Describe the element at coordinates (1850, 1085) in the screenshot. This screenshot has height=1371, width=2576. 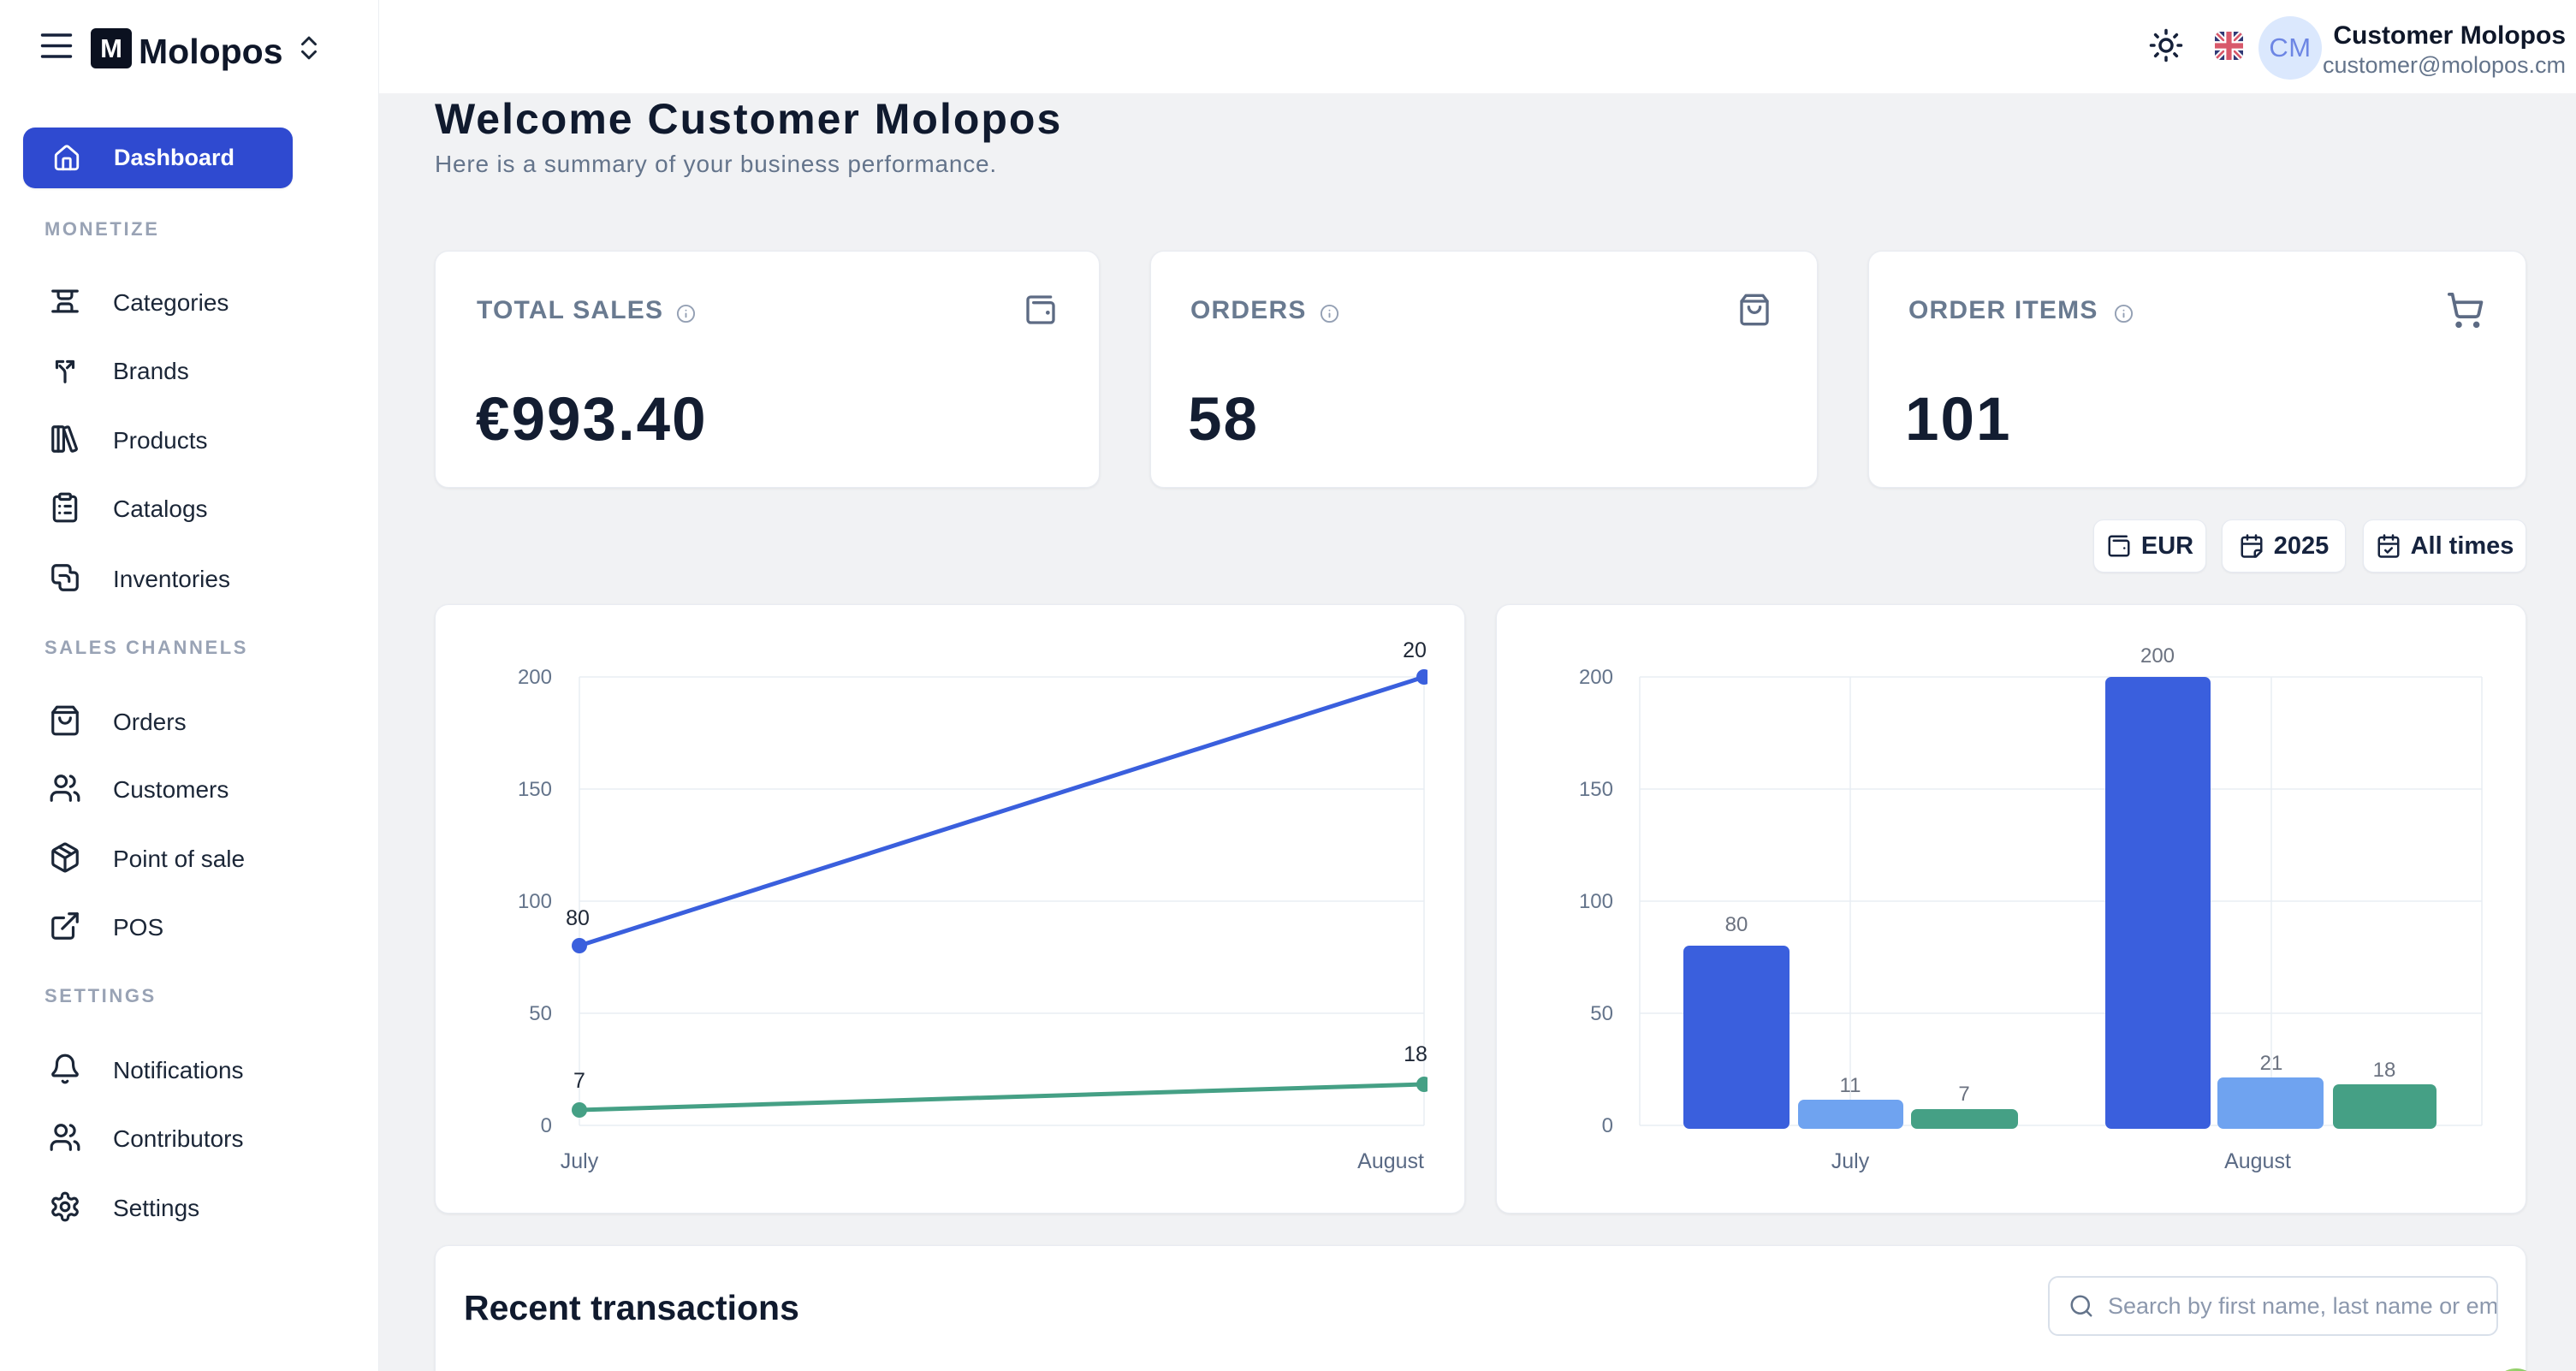
I see `svg-text: 11` at that location.